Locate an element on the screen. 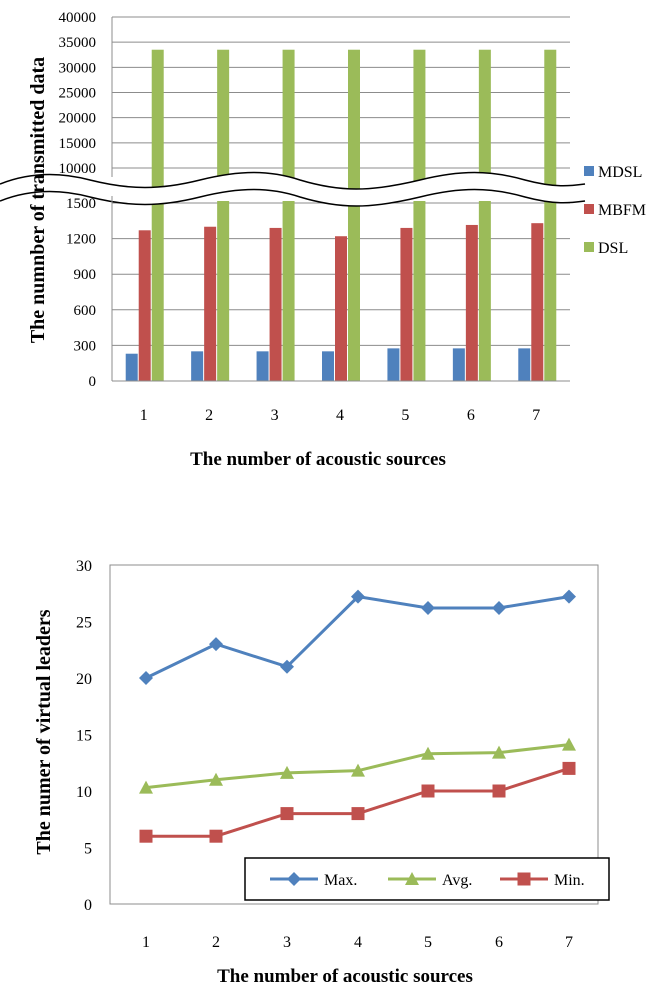 The width and height of the screenshot is (672, 1000). legend-marker-min is located at coordinates (524, 879).